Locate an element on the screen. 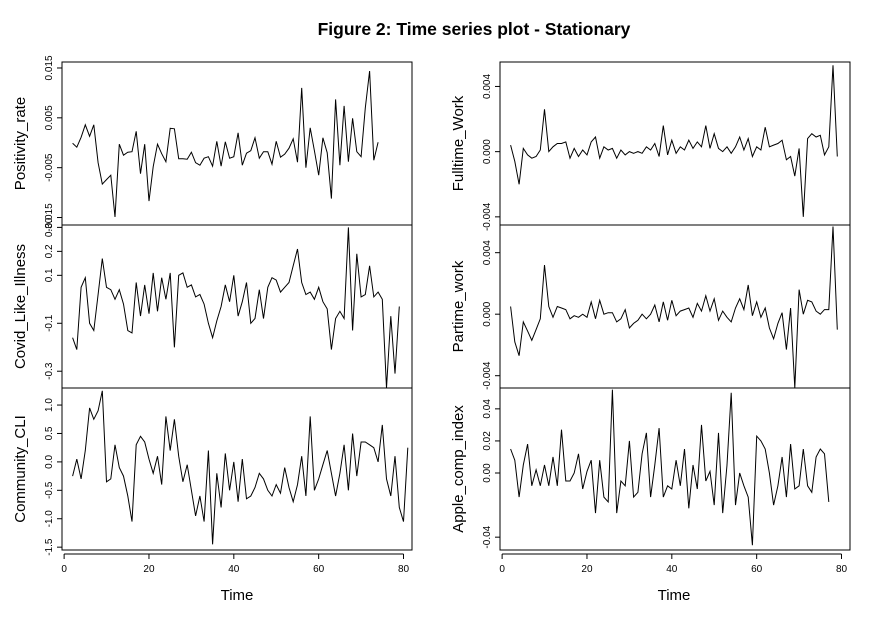  y-tick-label: -0.1 is located at coordinates (49, 323).